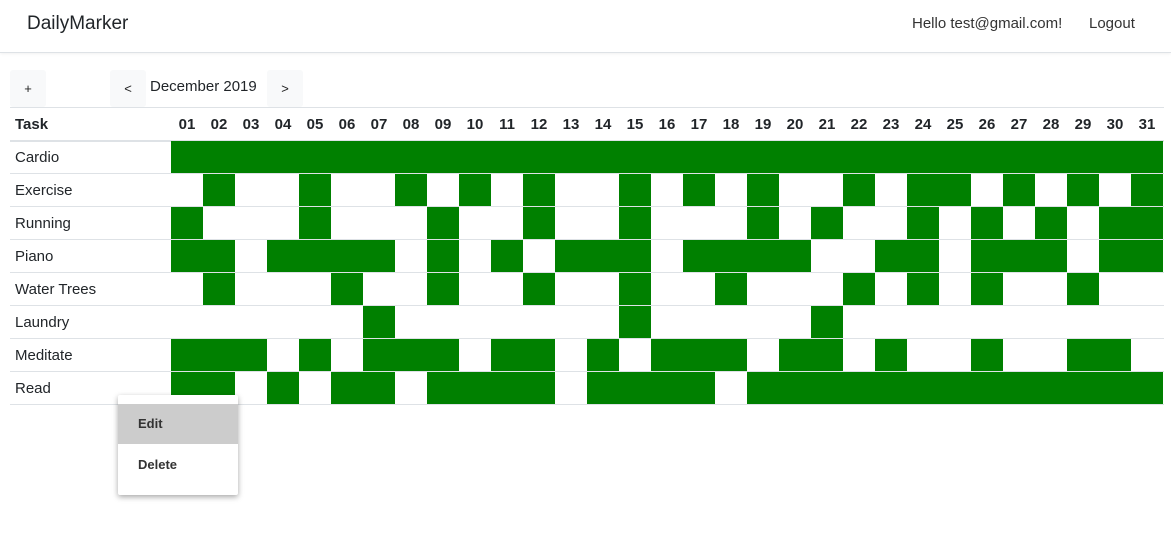 This screenshot has width=1171, height=549. What do you see at coordinates (78, 23) in the screenshot?
I see `brand-link: DailyMarker` at bounding box center [78, 23].